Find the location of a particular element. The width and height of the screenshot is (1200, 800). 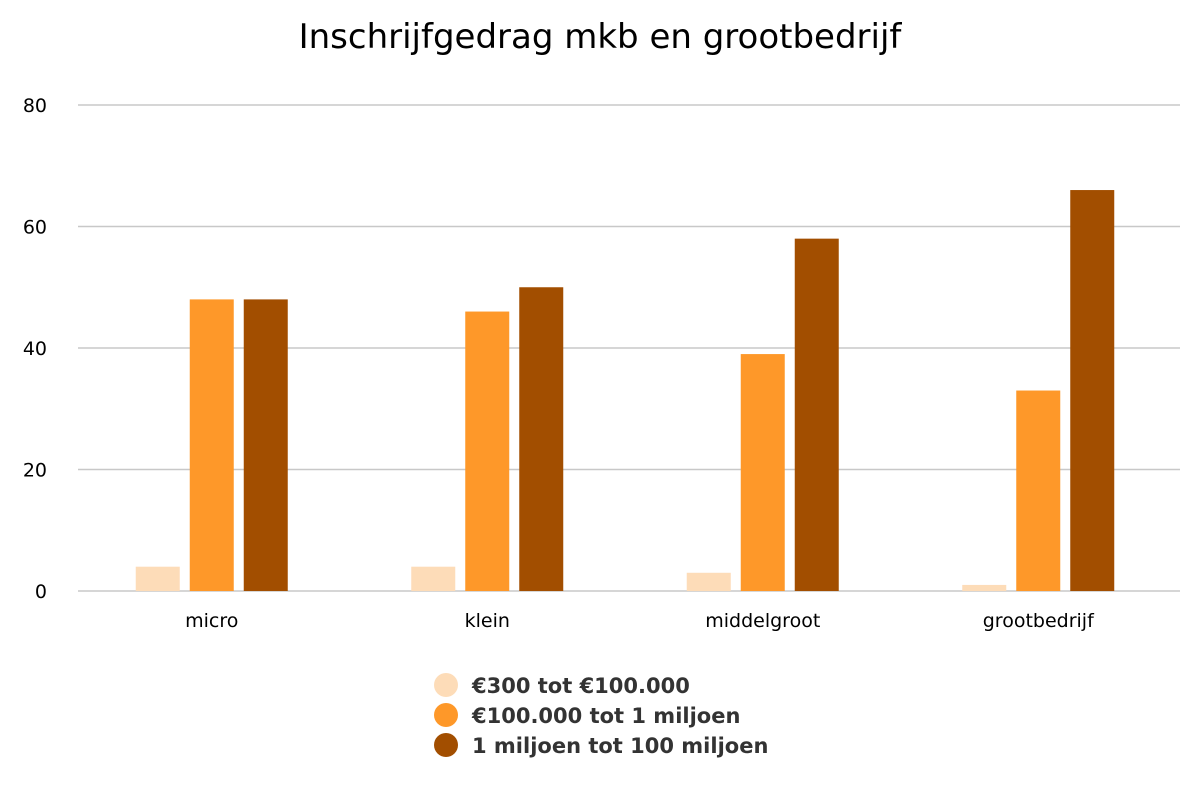

legend-item: €300 tot €100.000 is located at coordinates (562, 685).